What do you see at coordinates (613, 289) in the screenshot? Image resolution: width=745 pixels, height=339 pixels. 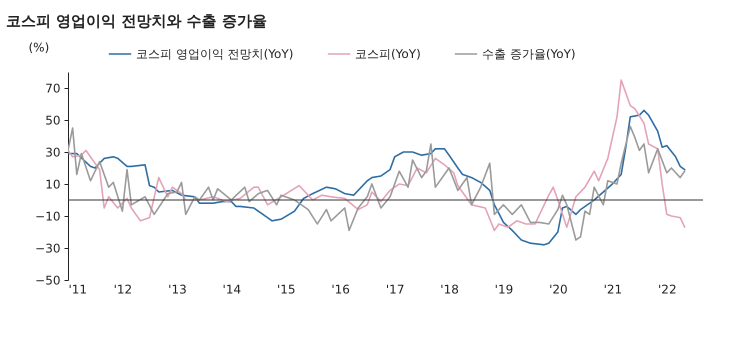 I see `x-tick-label: '21` at bounding box center [613, 289].